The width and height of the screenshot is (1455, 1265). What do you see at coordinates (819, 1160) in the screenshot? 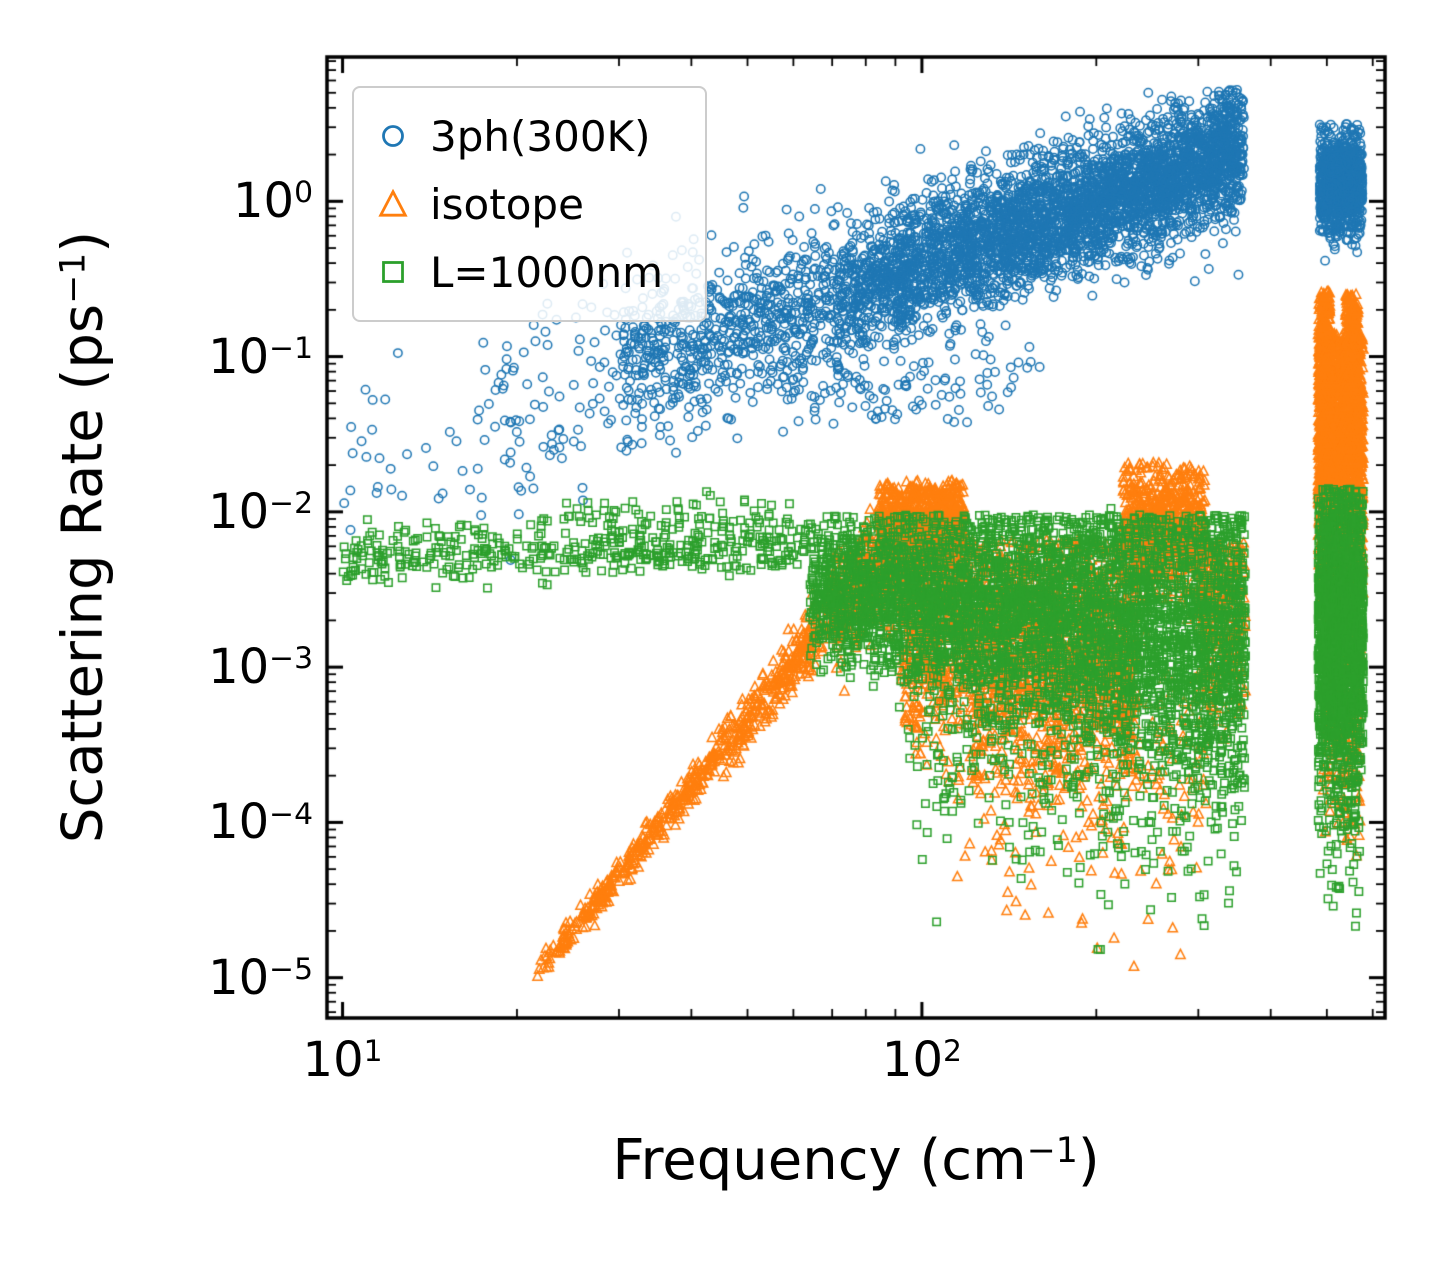
I see `x-axis-label-text: Frequency (cm` at bounding box center [819, 1160].